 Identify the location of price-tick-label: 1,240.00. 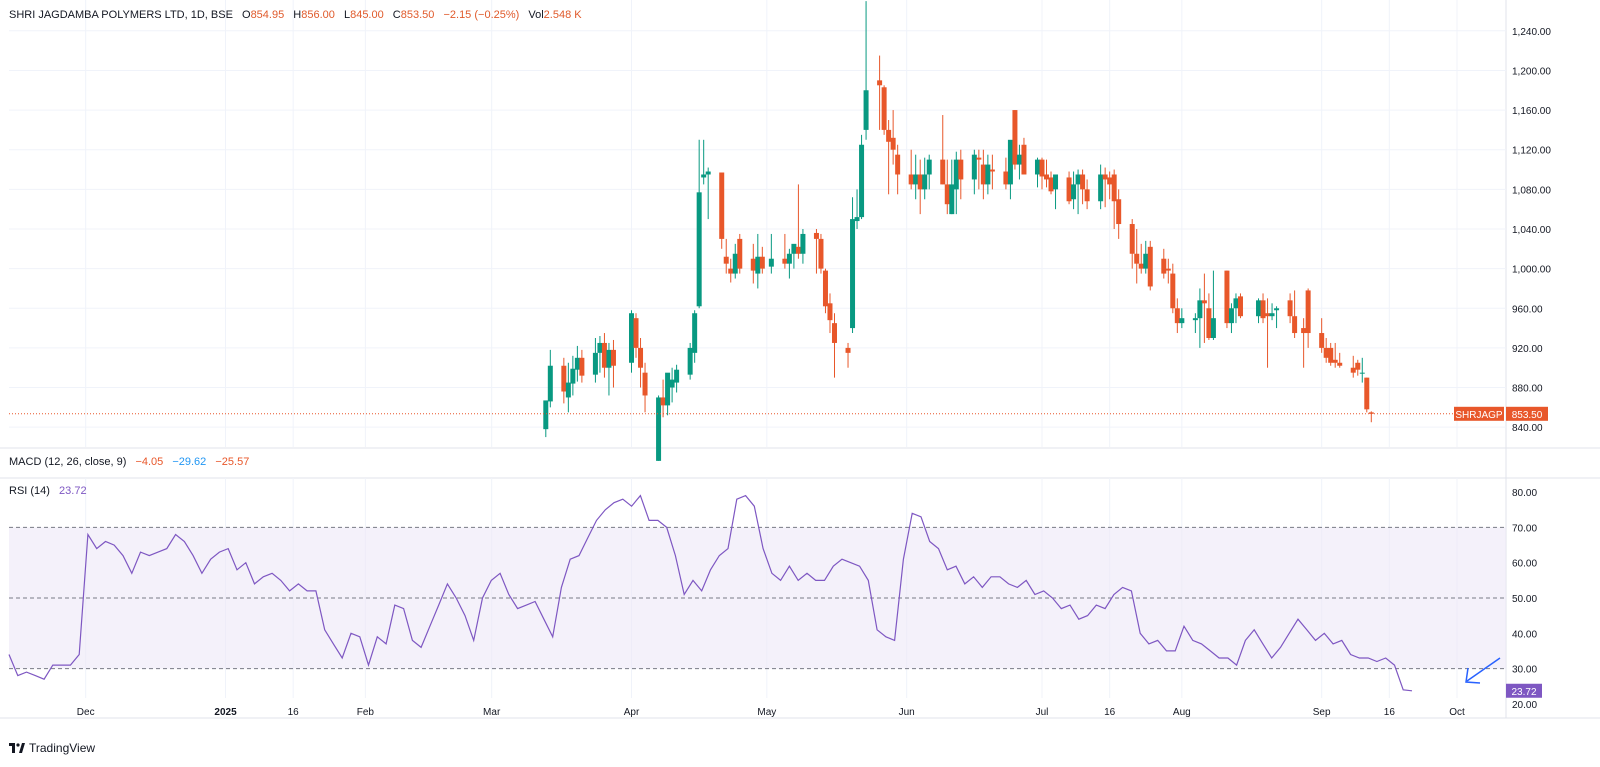
(1531, 32).